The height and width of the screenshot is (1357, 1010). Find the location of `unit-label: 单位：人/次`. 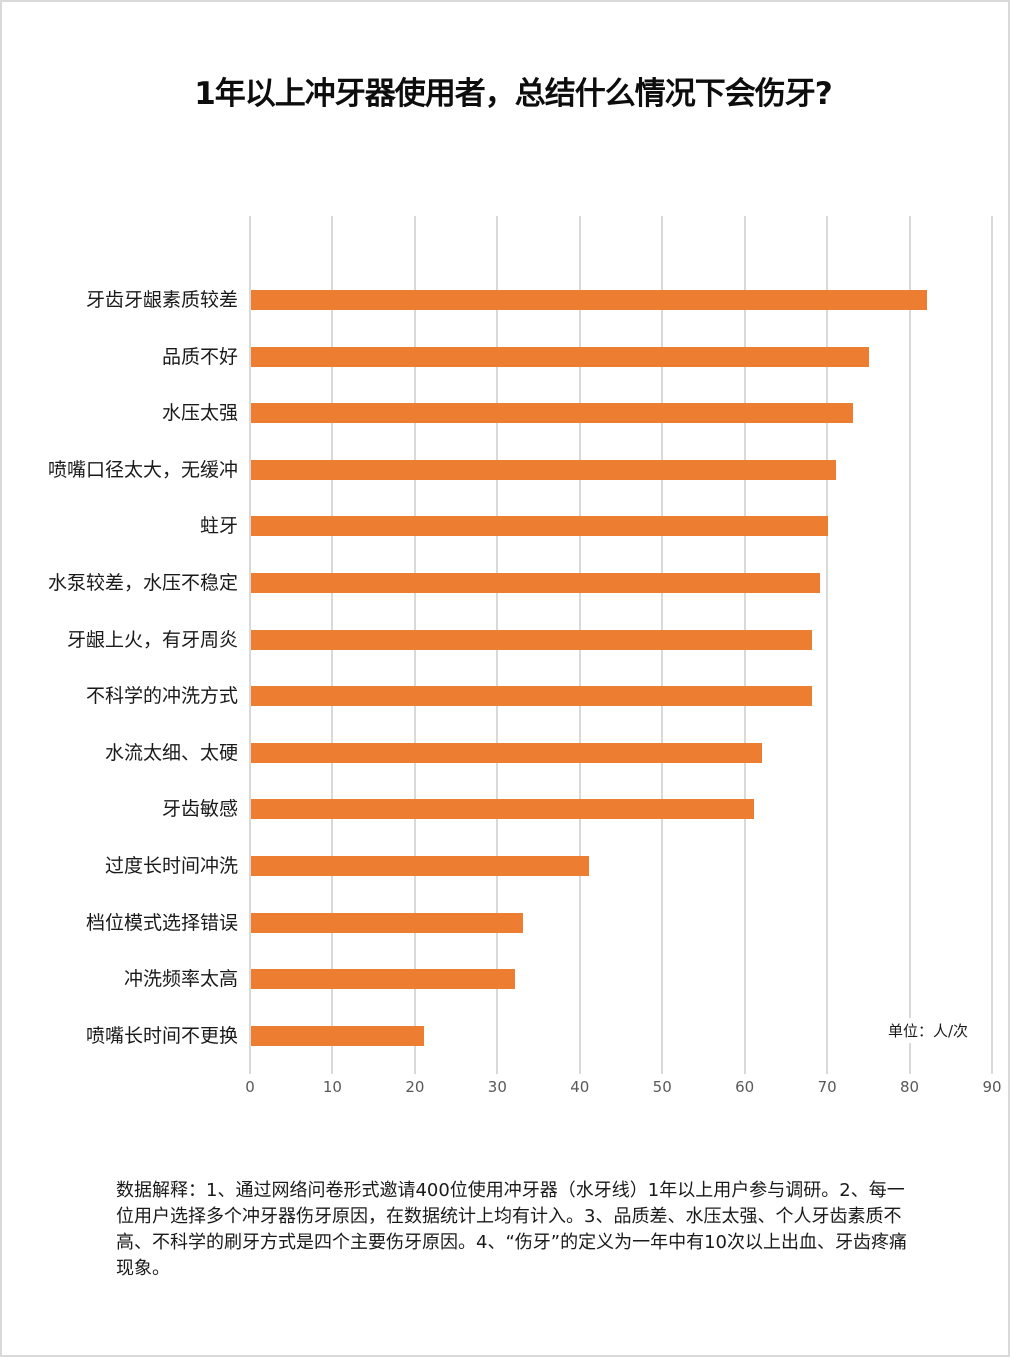

unit-label: 单位：人/次 is located at coordinates (935, 1030).